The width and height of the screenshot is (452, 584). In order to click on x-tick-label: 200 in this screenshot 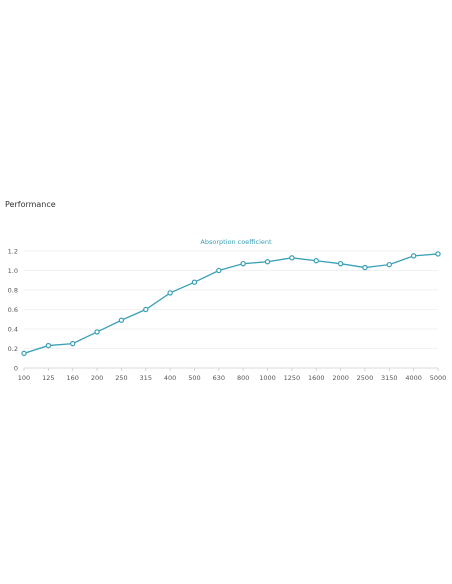, I will do `click(97, 378)`.